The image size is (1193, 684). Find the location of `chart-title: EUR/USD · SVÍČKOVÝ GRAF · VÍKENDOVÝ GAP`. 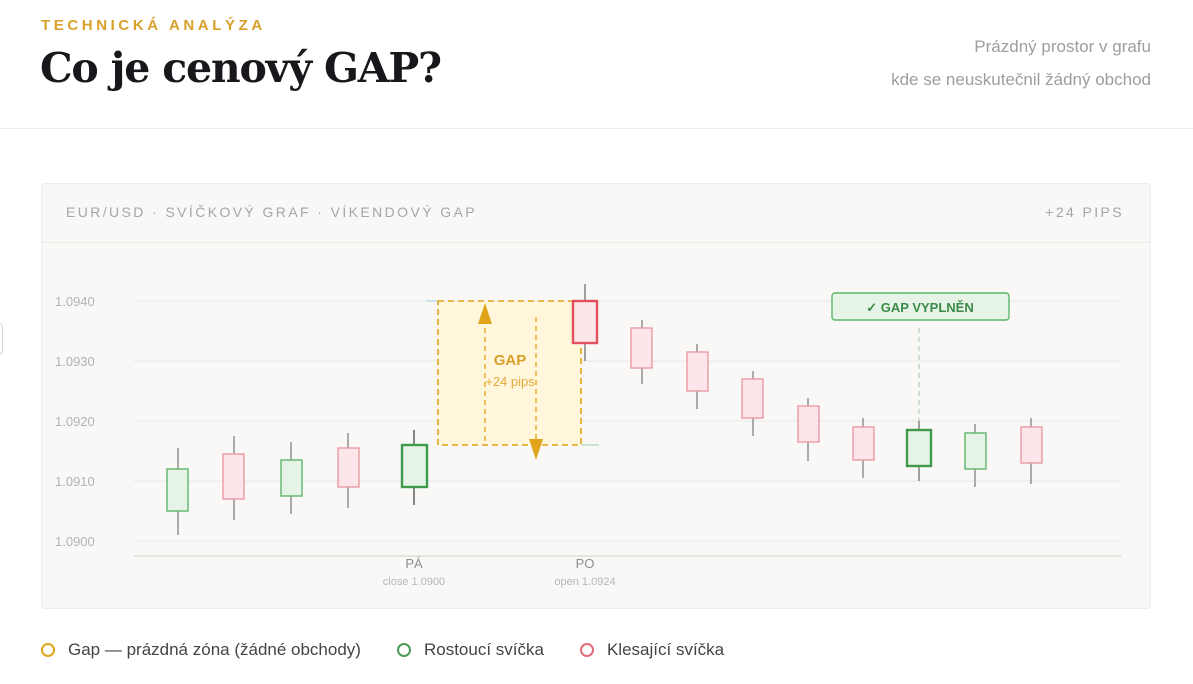

chart-title: EUR/USD · SVÍČKOVÝ GRAF · VÍKENDOVÝ GAP is located at coordinates (271, 212).